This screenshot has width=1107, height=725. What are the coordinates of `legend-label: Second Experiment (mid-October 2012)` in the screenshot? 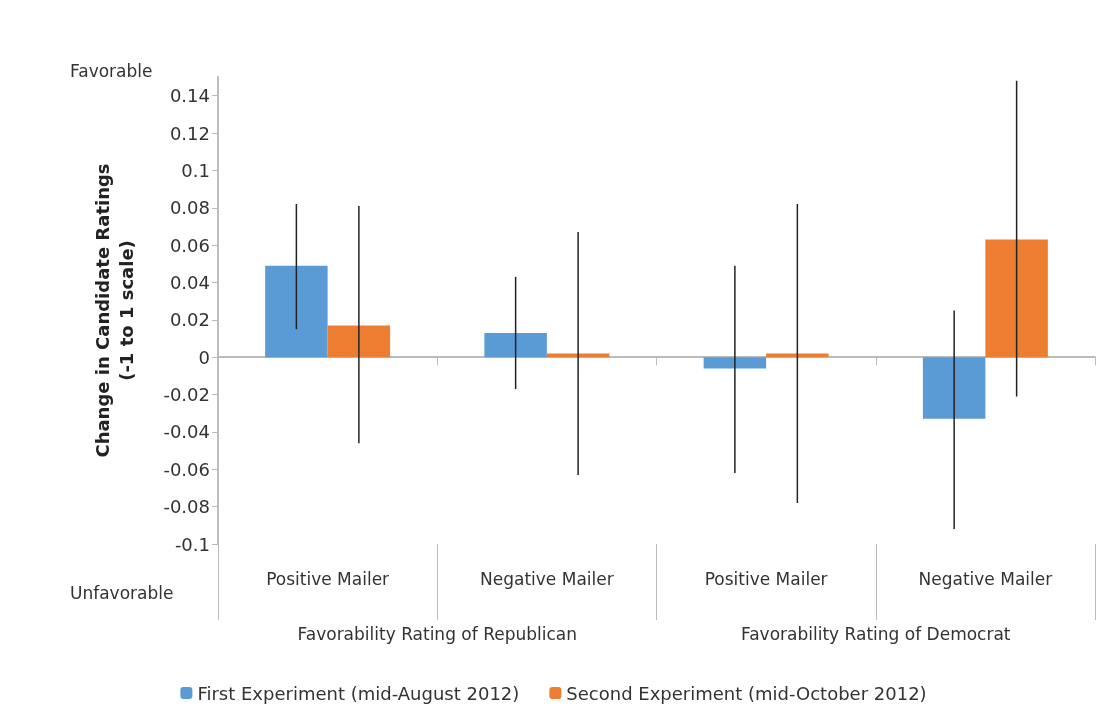 It's located at (746, 693).